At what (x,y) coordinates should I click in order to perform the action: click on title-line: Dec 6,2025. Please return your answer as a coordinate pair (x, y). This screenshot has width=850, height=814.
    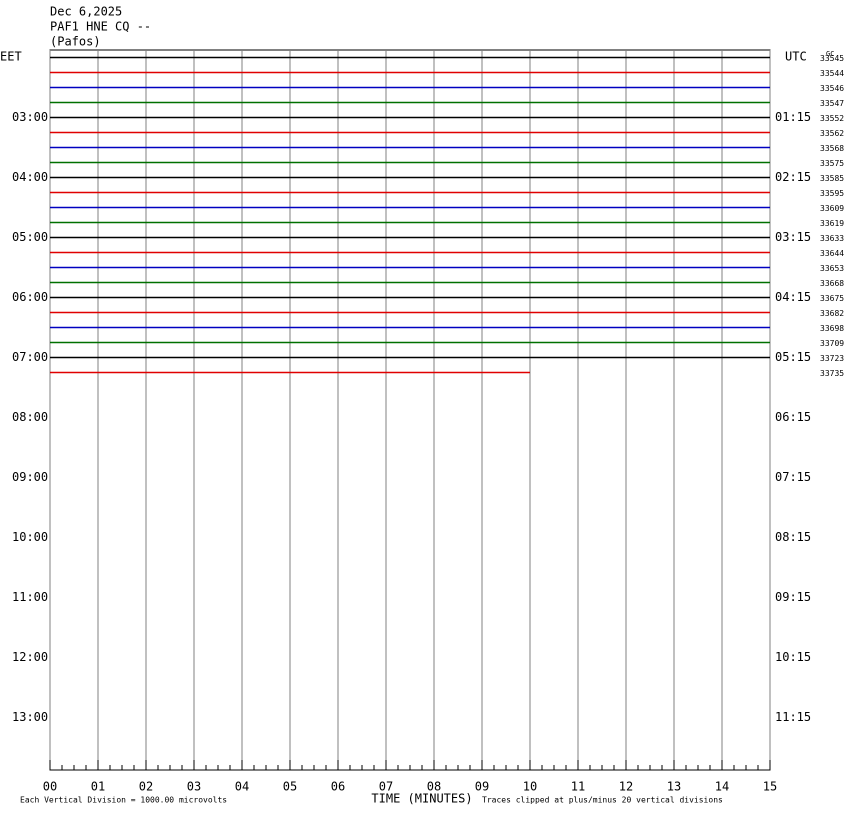
    Looking at the image, I should click on (86, 12).